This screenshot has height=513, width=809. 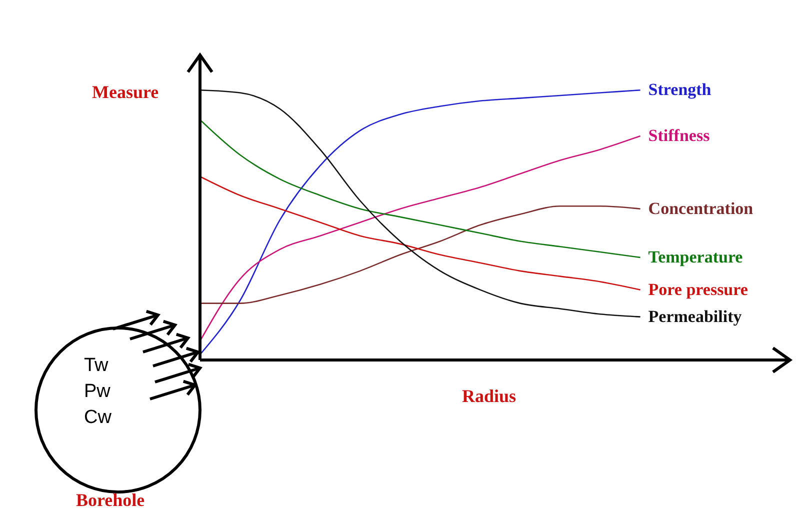 What do you see at coordinates (698, 289) in the screenshot?
I see `series-label: Pore pressure` at bounding box center [698, 289].